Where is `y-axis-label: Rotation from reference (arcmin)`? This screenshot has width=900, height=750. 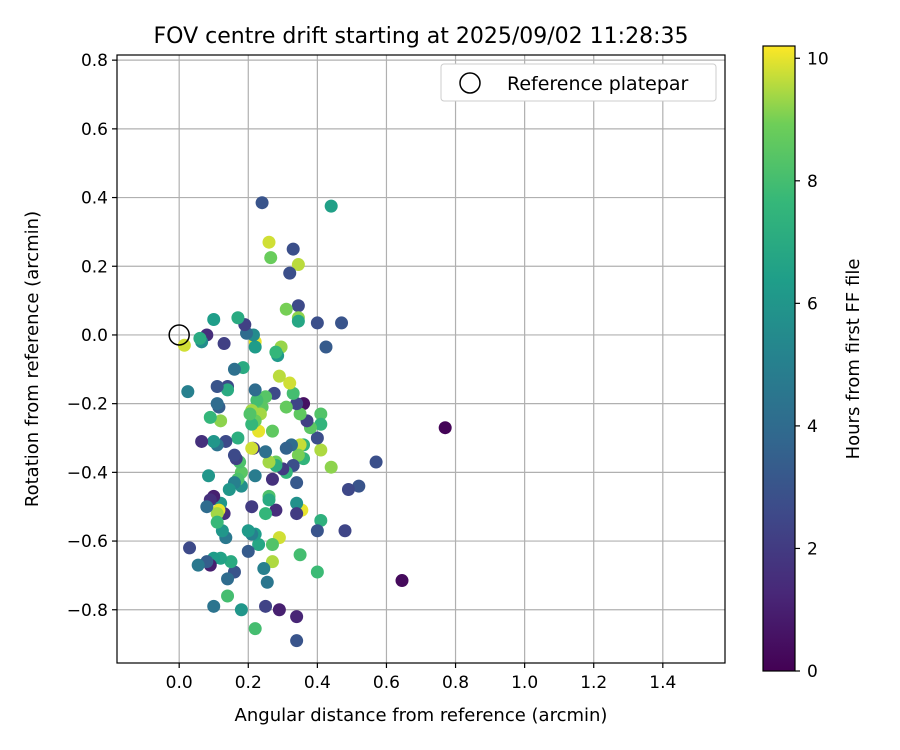 y-axis-label: Rotation from reference (arcmin) is located at coordinates (32, 359).